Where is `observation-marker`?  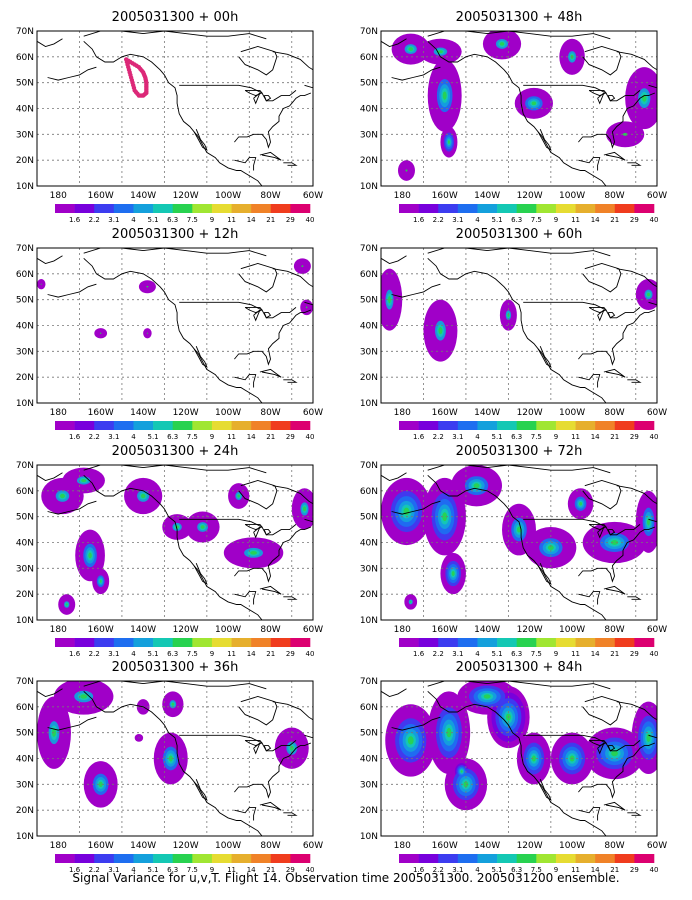 observation-marker is located at coordinates (127, 62).